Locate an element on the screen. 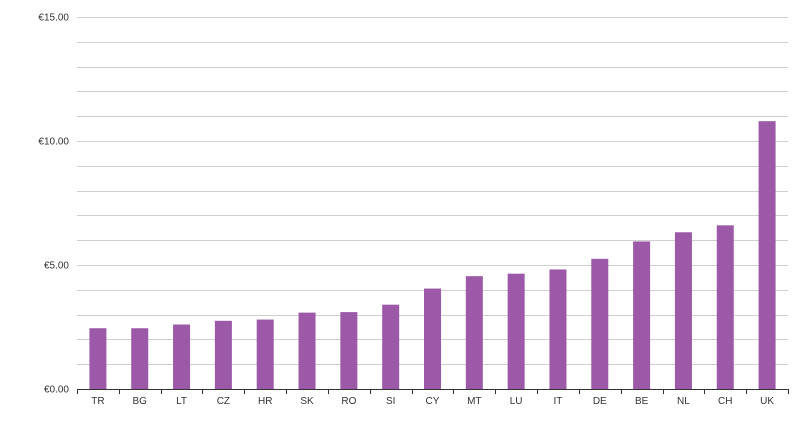 The width and height of the screenshot is (800, 423). bar-si is located at coordinates (391, 346).